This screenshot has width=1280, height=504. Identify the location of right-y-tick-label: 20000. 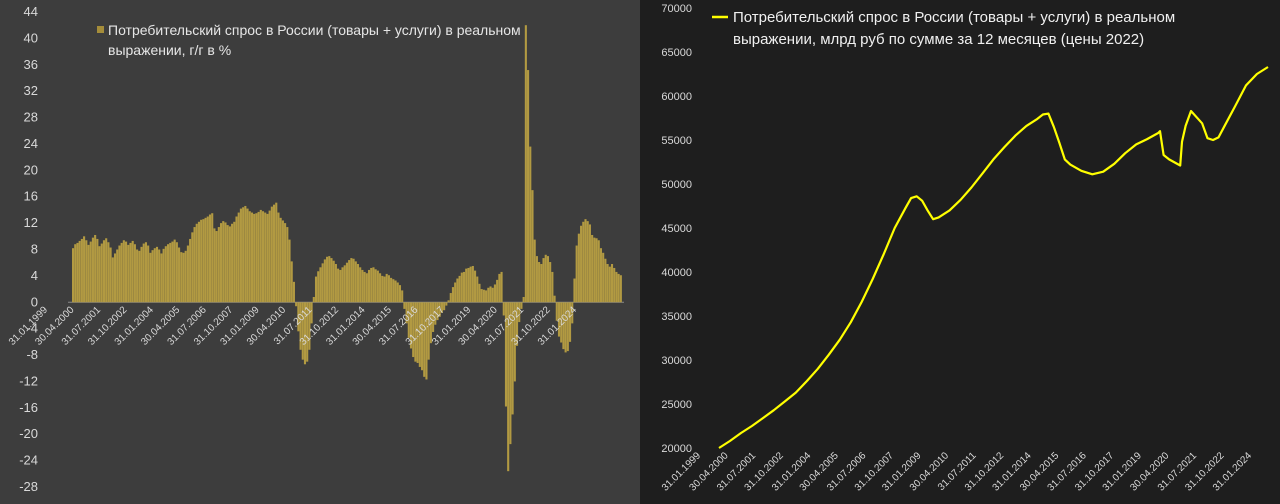
(676, 449).